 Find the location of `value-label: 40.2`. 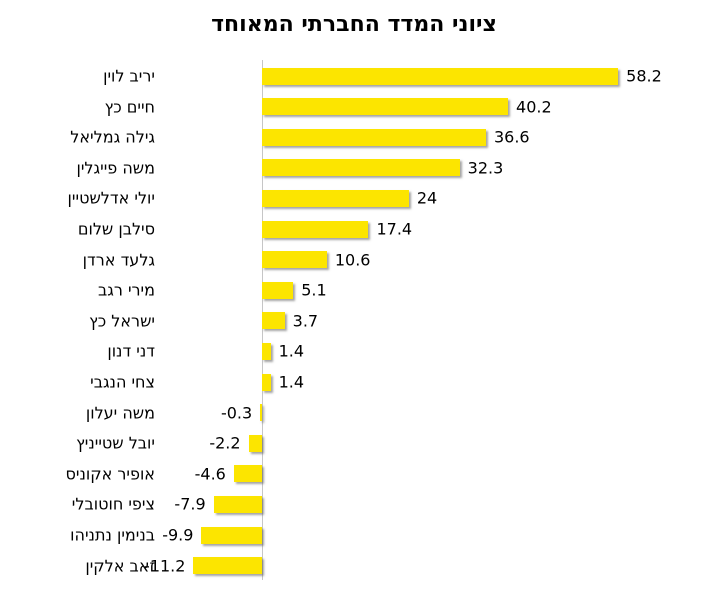

value-label: 40.2 is located at coordinates (534, 107).